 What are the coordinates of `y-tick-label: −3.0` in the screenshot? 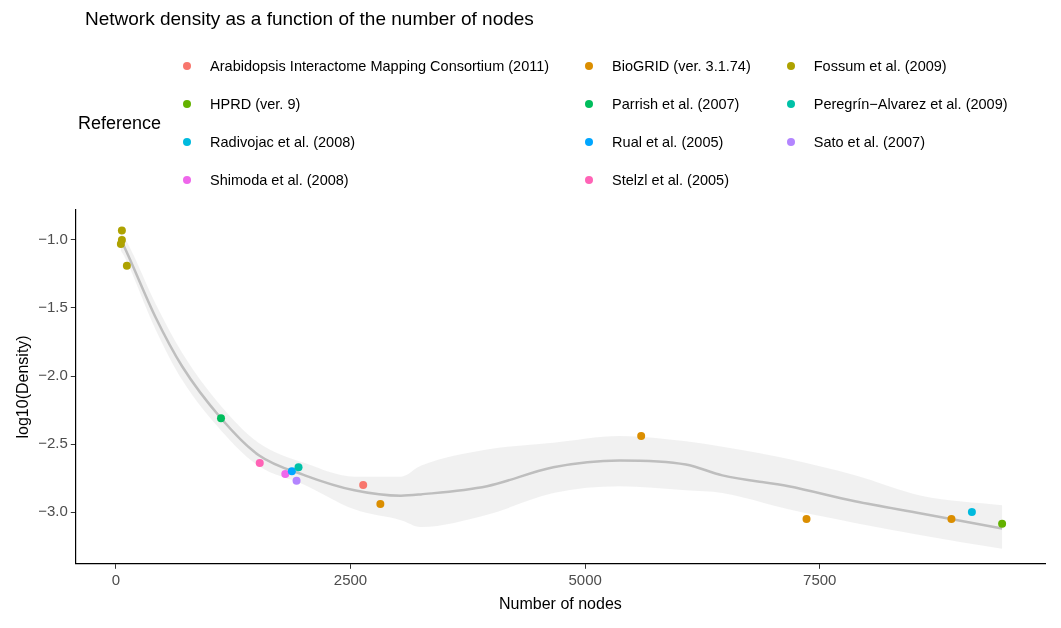 It's located at (53, 511).